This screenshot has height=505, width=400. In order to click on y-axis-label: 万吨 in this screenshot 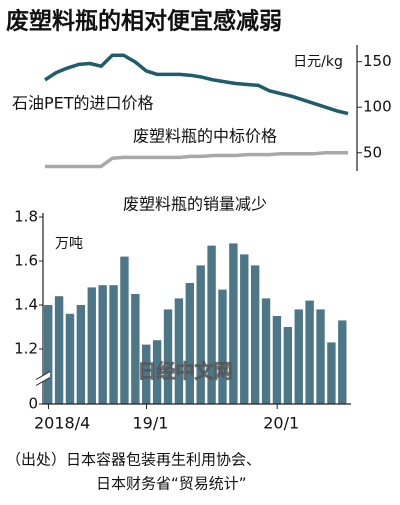, I will do `click(69, 244)`.